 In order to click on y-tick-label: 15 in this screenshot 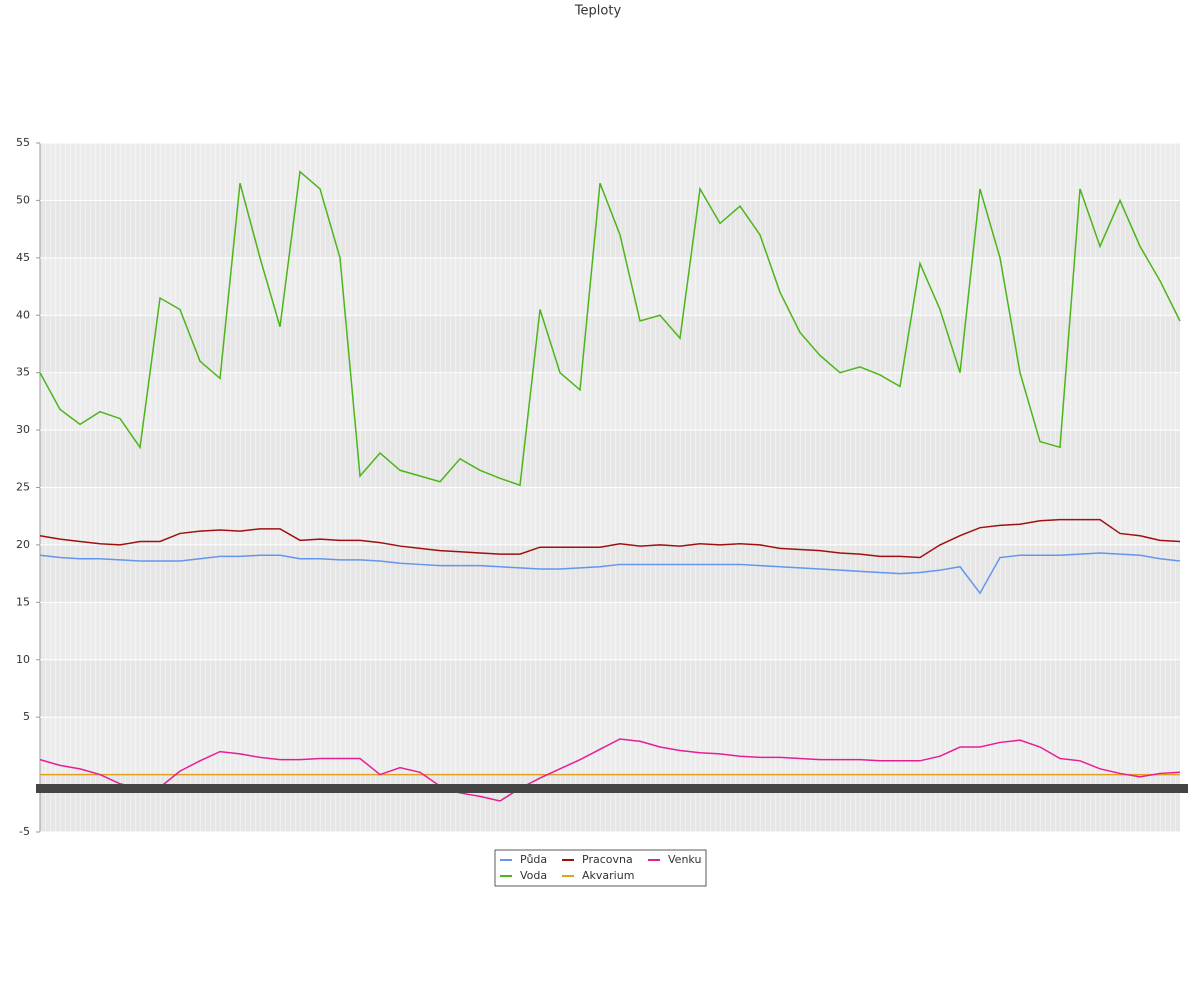, I will do `click(23, 601)`.